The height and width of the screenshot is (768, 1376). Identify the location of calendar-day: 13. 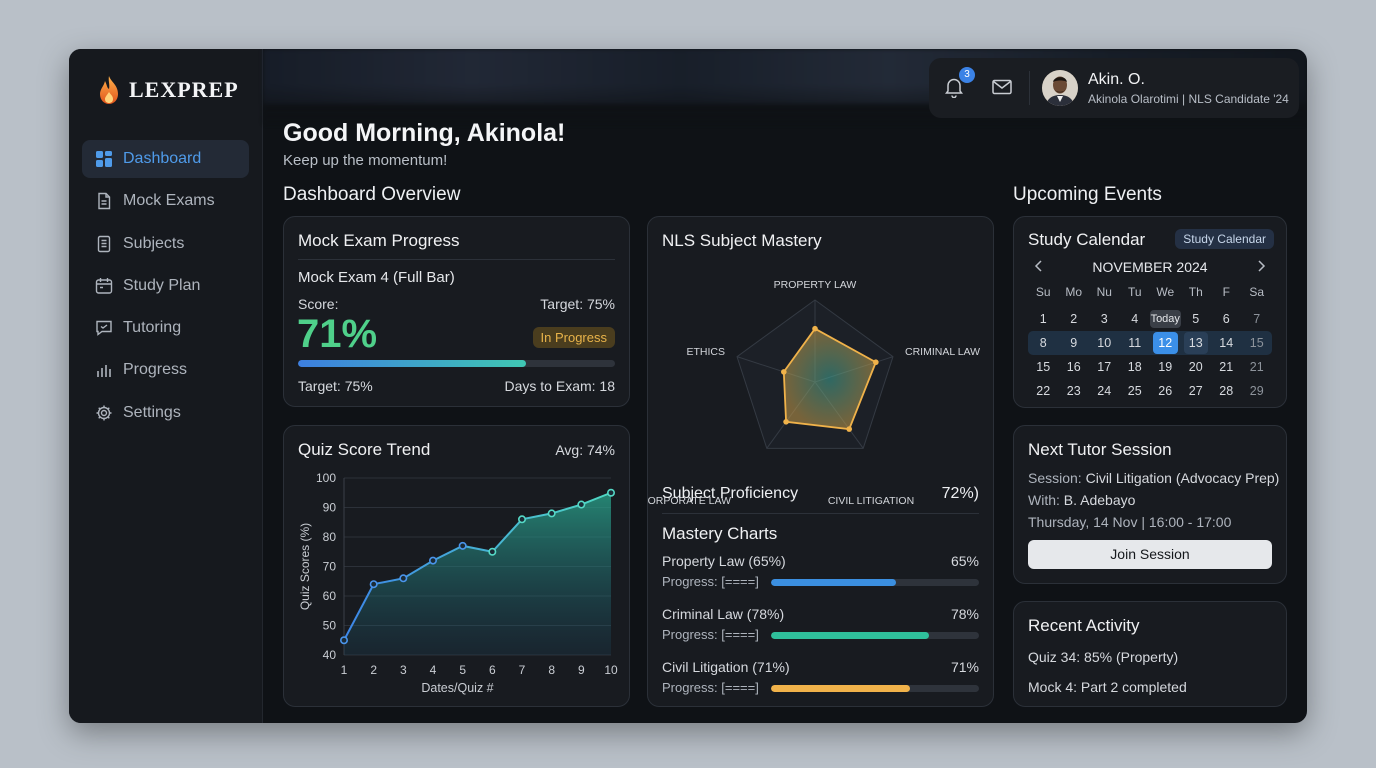
(1195, 343).